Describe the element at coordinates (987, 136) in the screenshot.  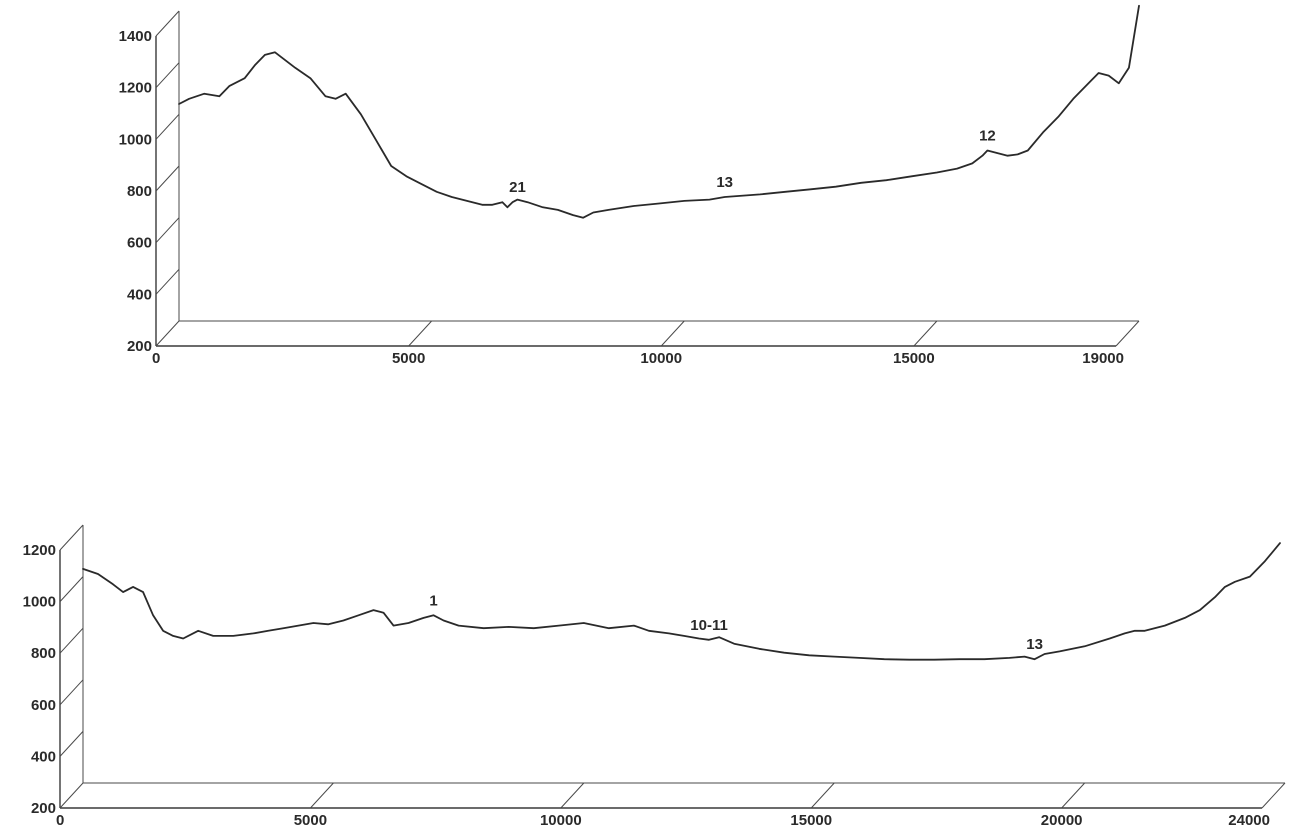
I see `profile-annotation-label: 12` at that location.